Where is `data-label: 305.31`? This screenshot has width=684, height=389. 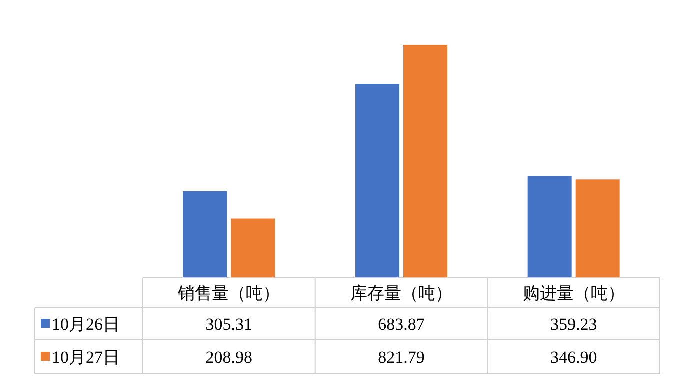 data-label: 305.31 is located at coordinates (229, 324).